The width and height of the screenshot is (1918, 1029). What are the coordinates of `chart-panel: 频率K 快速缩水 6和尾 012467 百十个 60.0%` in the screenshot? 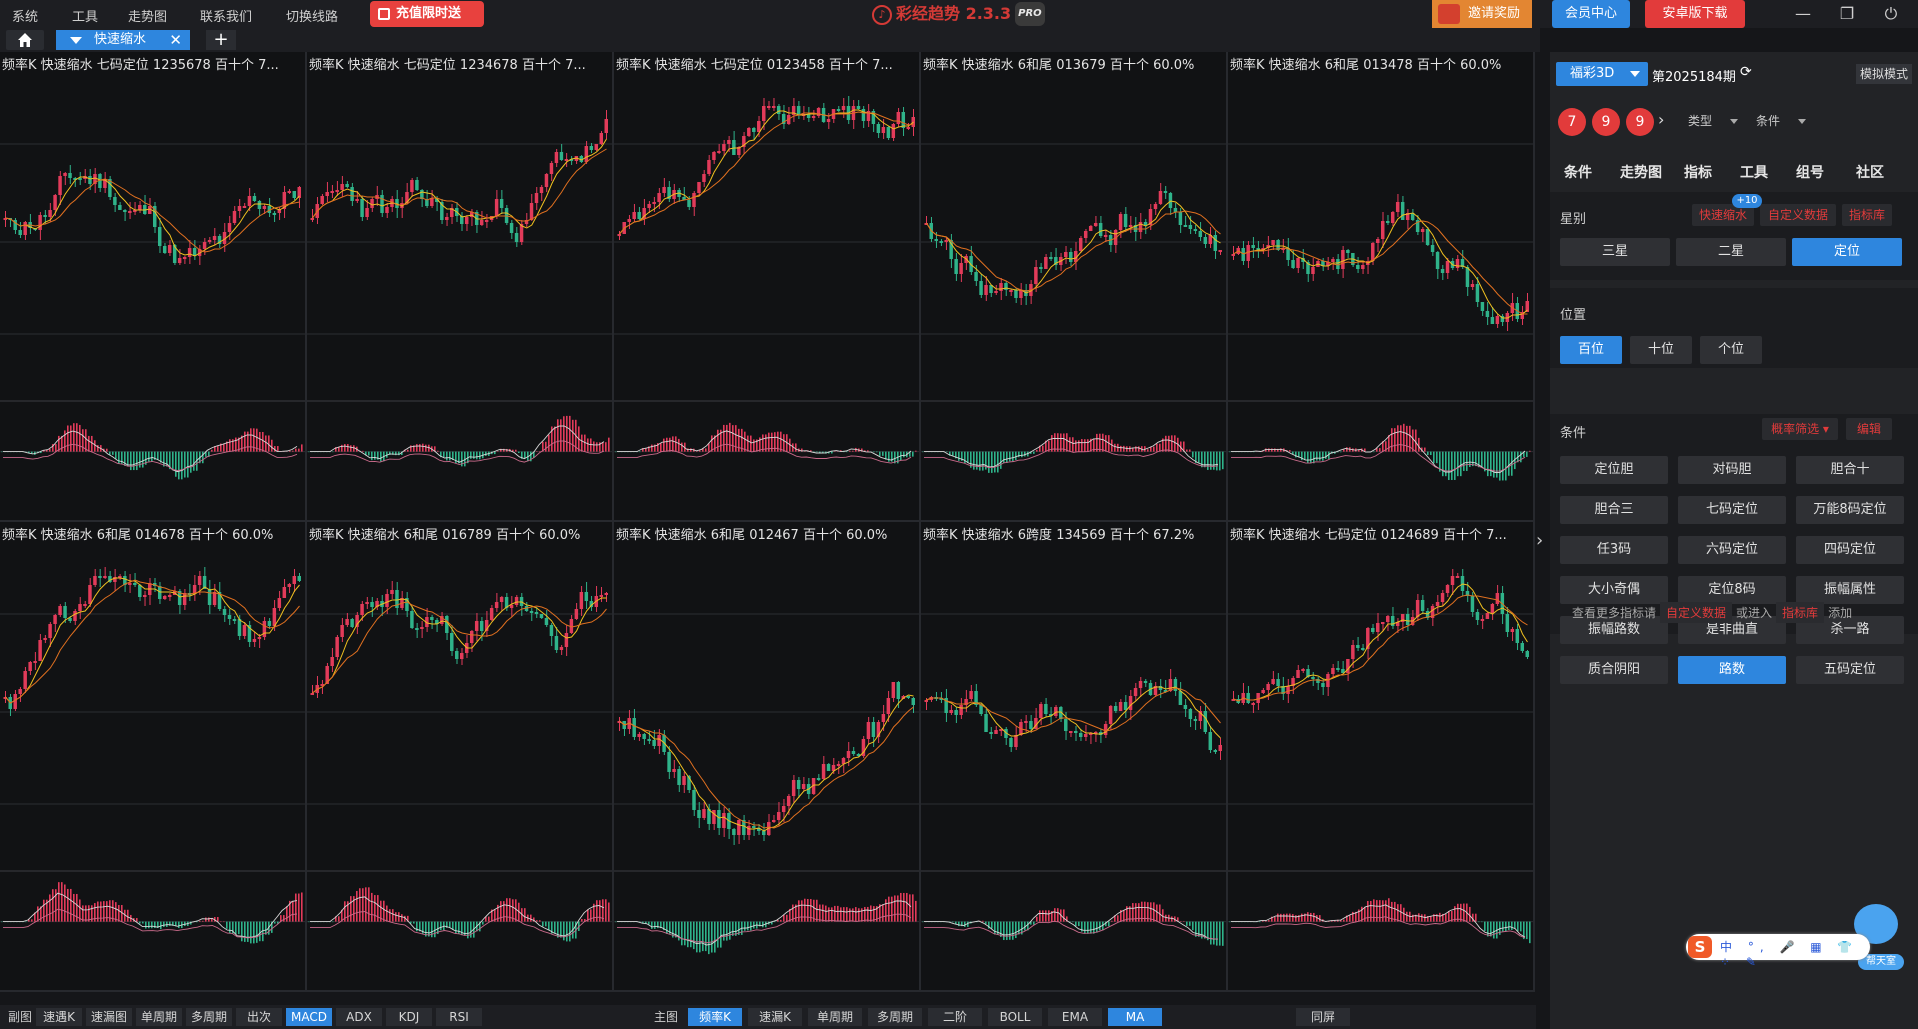 It's located at (767, 757).